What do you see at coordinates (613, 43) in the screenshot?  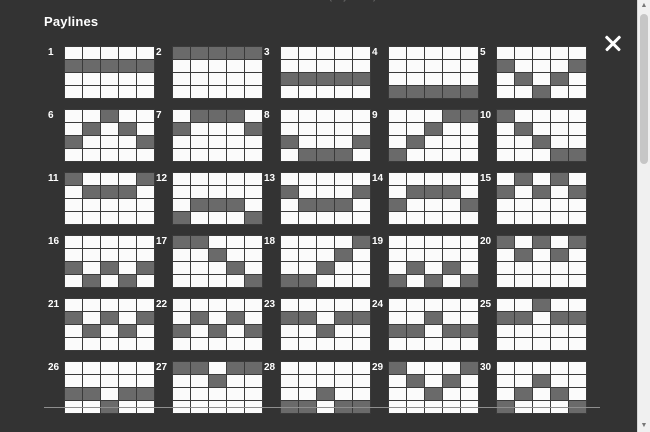 I see `close-icon` at bounding box center [613, 43].